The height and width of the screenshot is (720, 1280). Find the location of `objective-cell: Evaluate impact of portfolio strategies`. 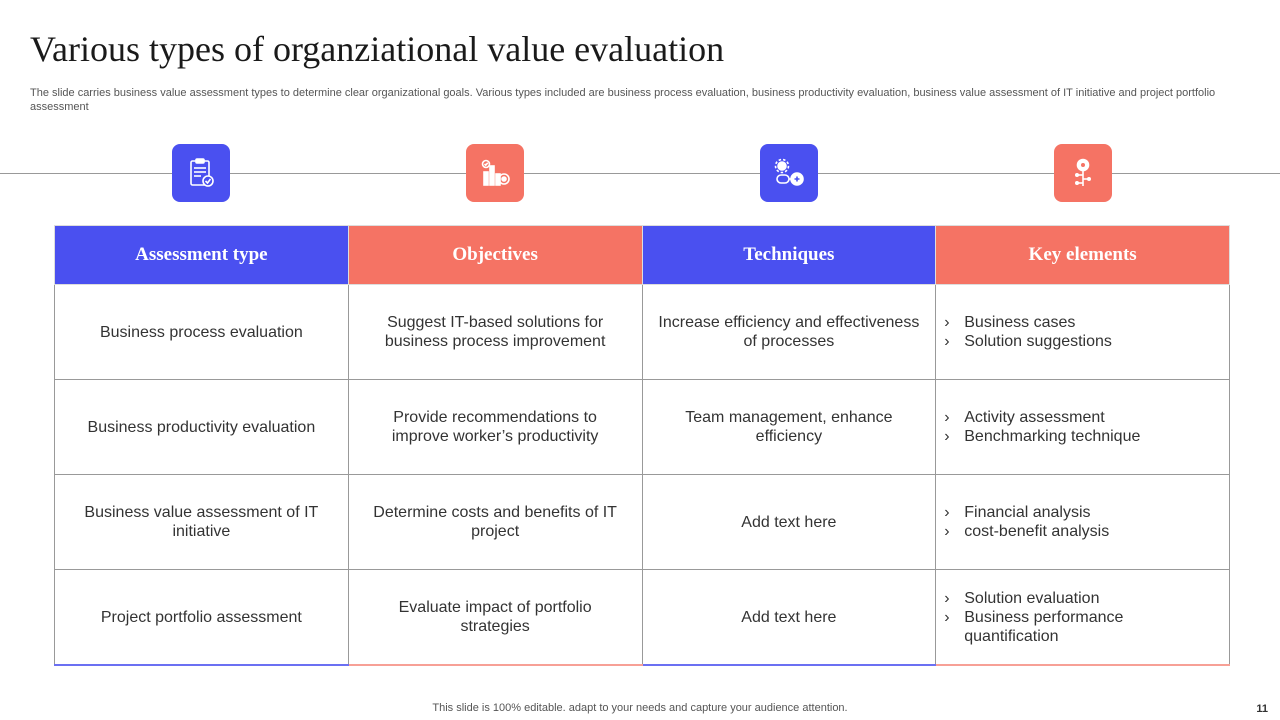

objective-cell: Evaluate impact of portfolio strategies is located at coordinates (495, 617).